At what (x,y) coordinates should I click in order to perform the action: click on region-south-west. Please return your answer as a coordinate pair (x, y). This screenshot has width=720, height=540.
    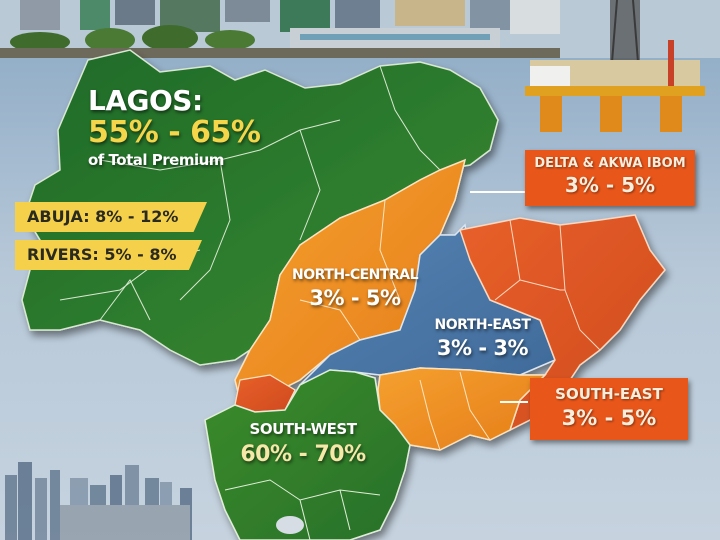
    Looking at the image, I should click on (307, 454).